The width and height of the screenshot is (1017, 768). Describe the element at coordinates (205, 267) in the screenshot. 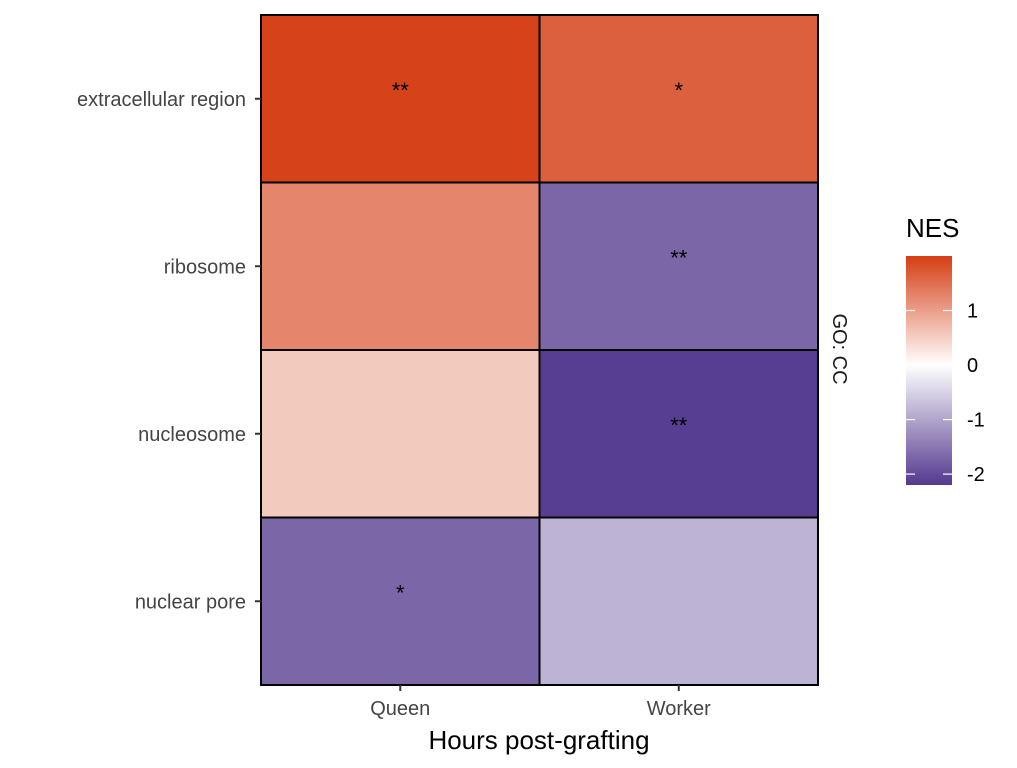

I see `y-tick-label: ribosome` at that location.